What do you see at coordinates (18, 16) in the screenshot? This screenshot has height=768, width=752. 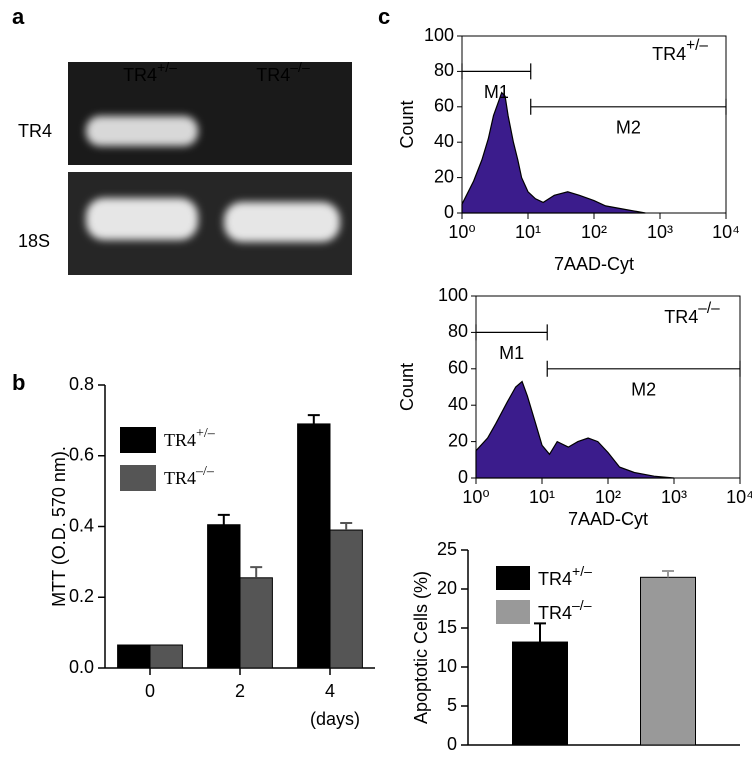 I see `panel-label: a` at bounding box center [18, 16].